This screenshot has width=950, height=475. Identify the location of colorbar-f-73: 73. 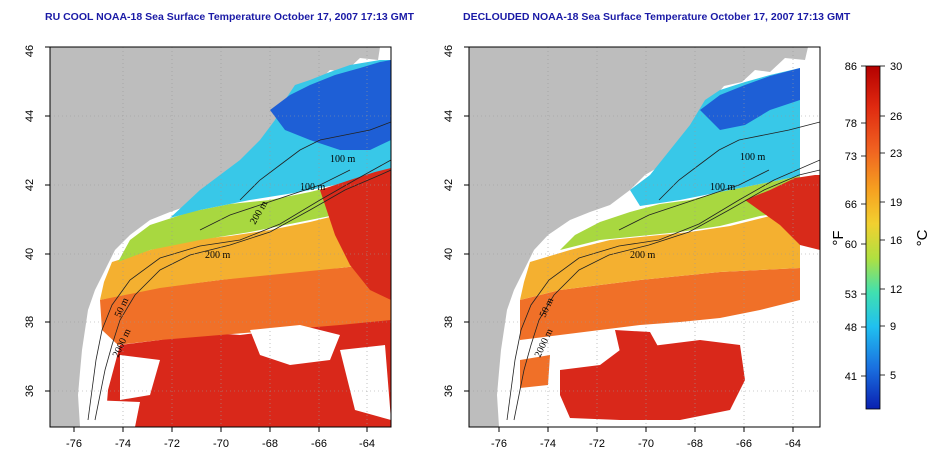
(851, 157).